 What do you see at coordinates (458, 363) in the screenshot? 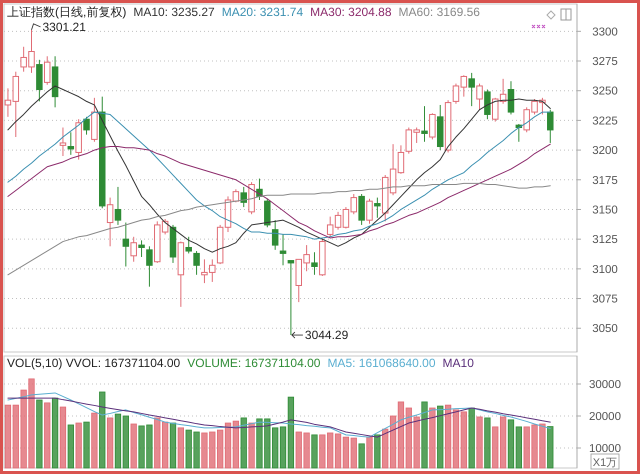
I see `text: MA10` at bounding box center [458, 363].